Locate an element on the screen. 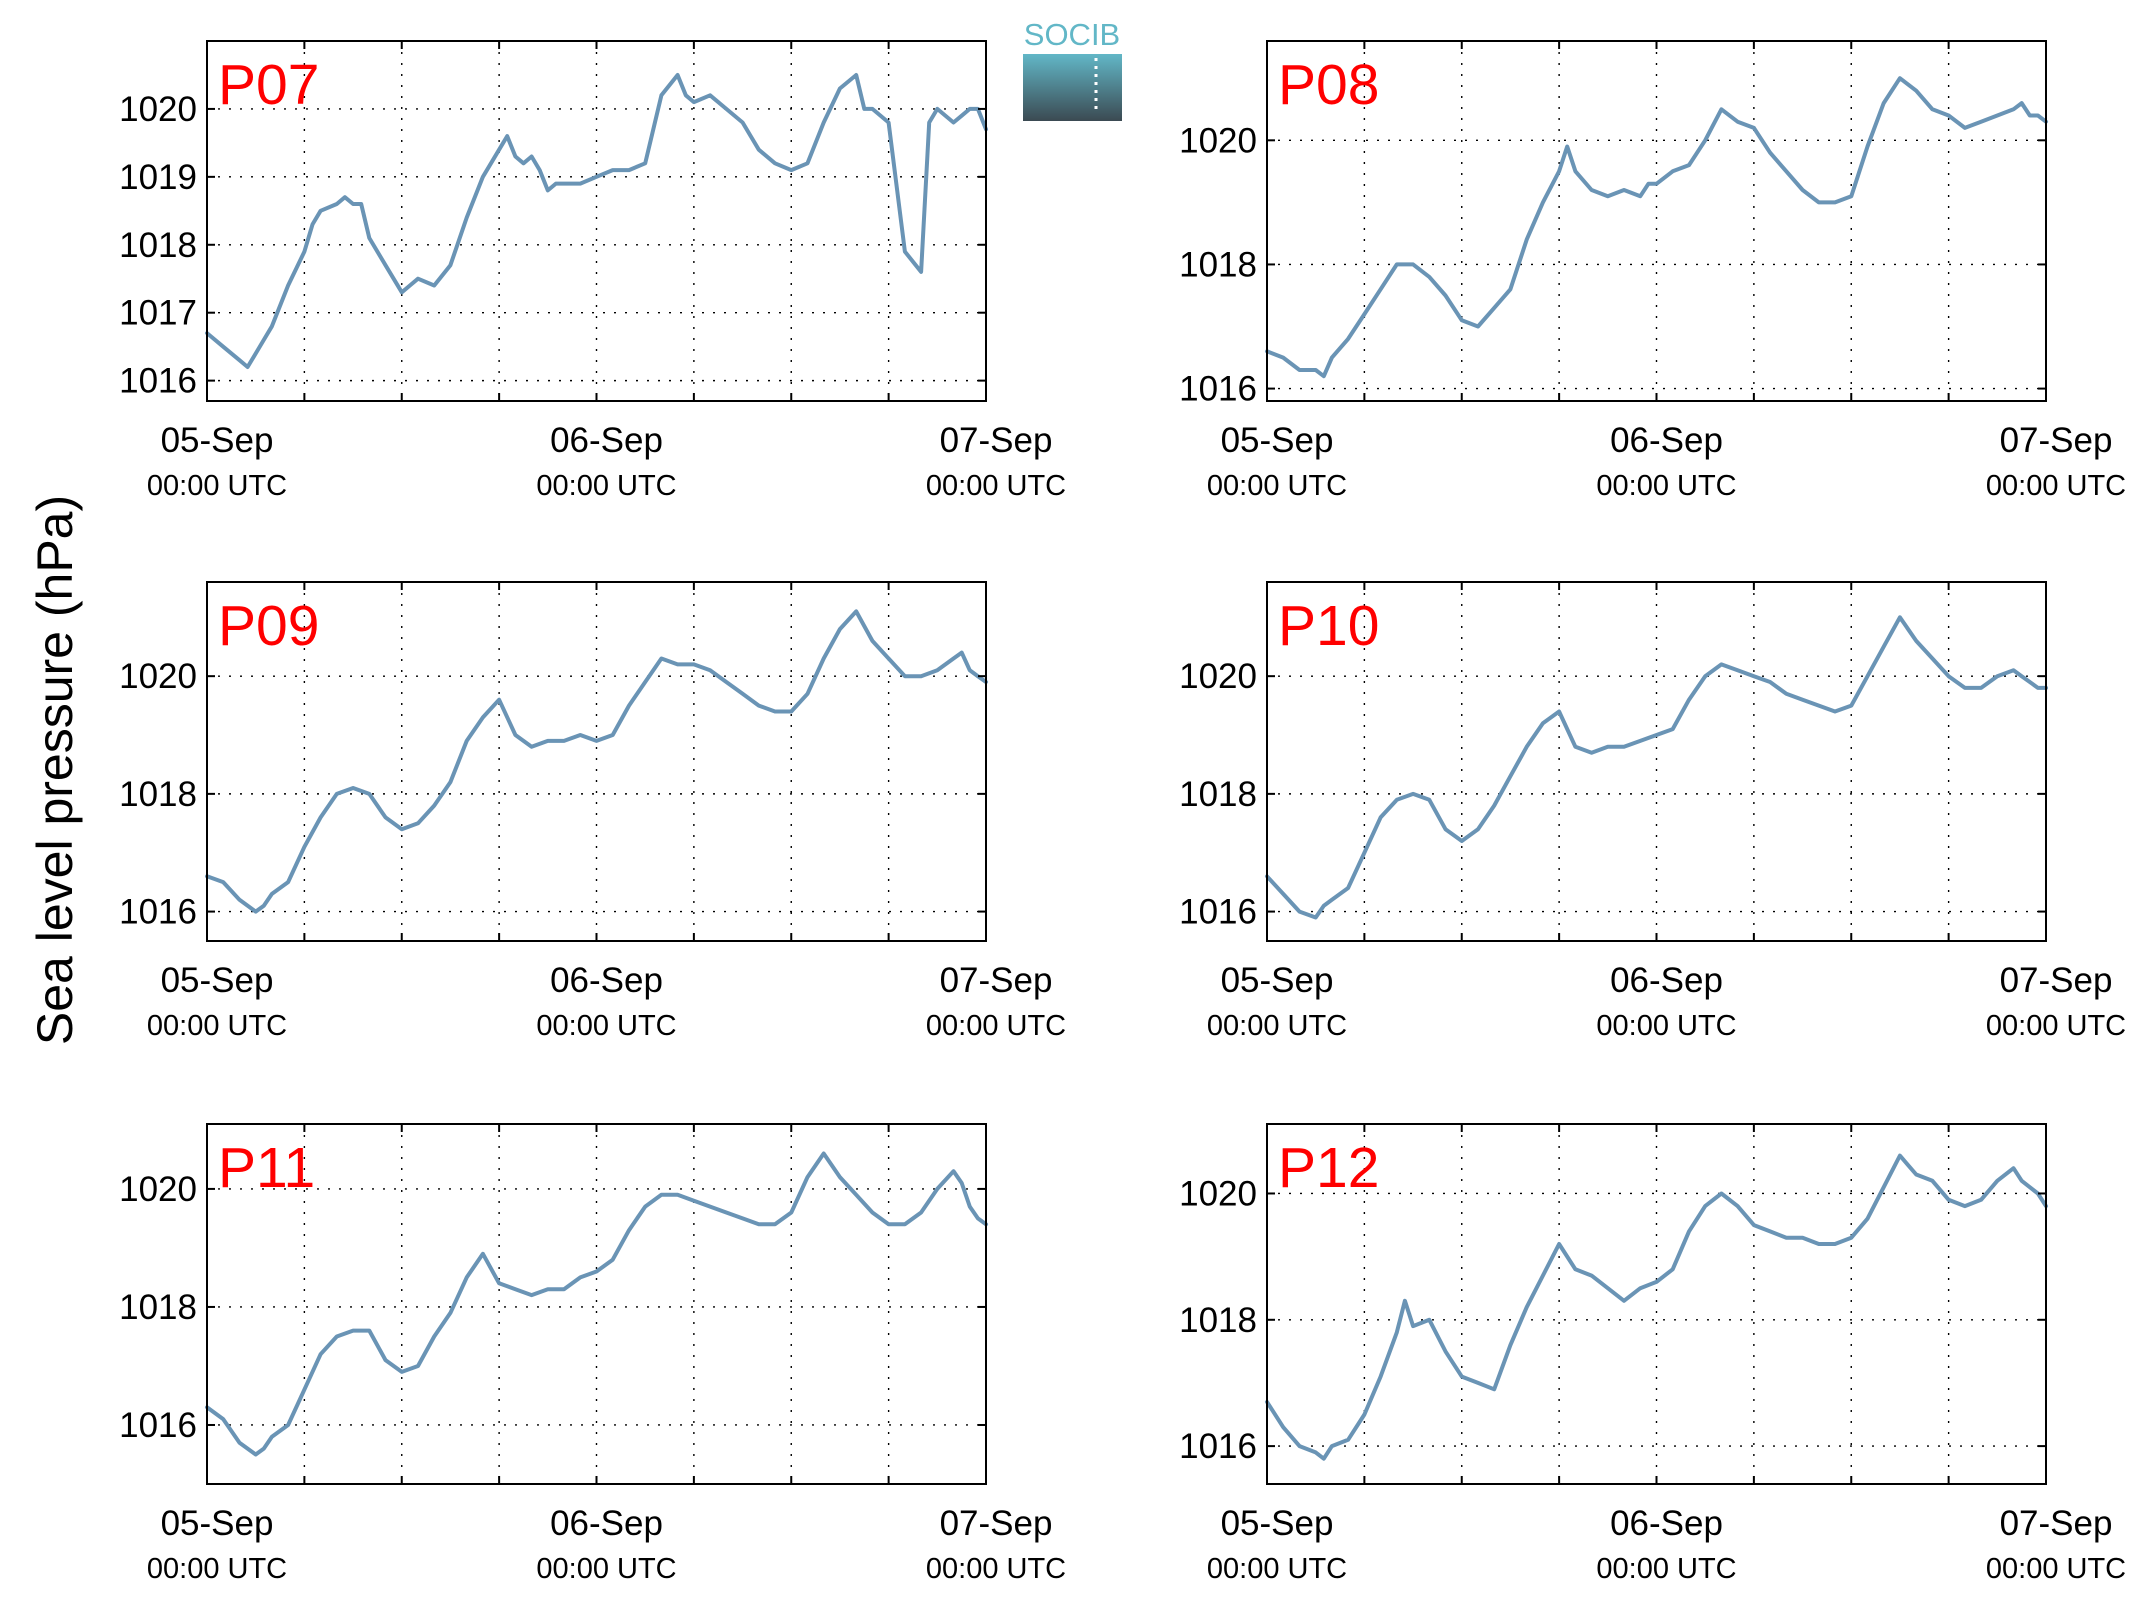  panel-title: P09 is located at coordinates (268, 626).